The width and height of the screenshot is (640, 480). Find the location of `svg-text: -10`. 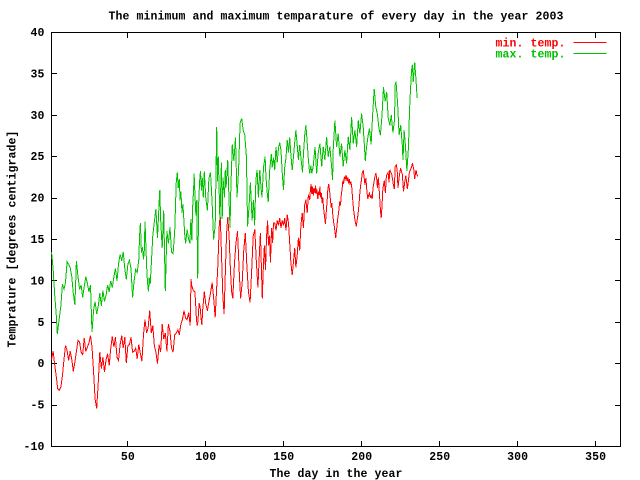

svg-text: -10 is located at coordinates (33, 447).